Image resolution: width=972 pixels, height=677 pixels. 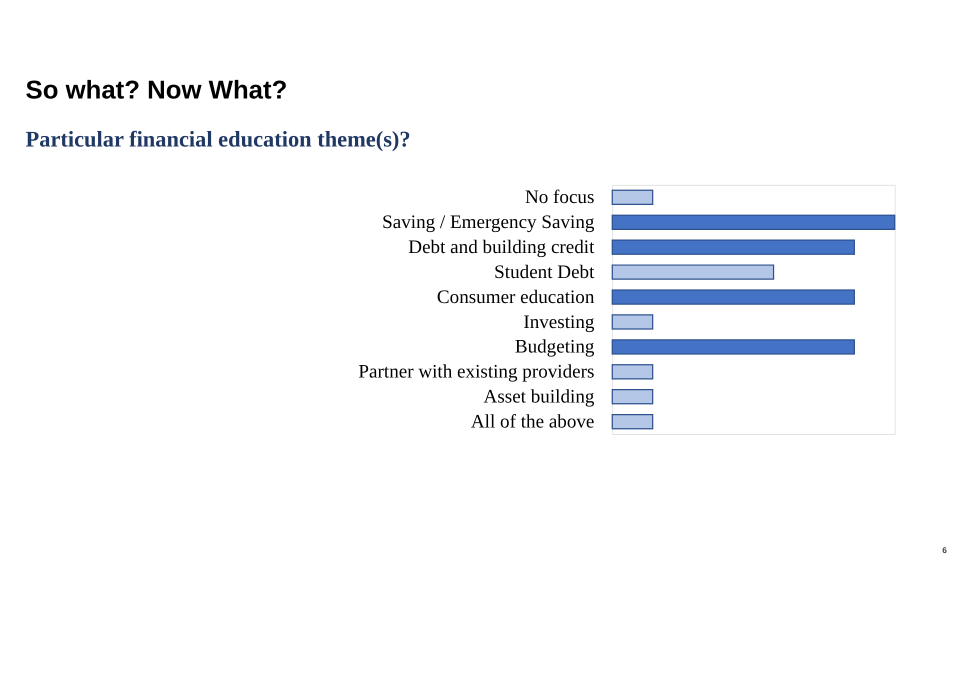 What do you see at coordinates (554, 347) in the screenshot?
I see `y-tick-label: Budgeting` at bounding box center [554, 347].